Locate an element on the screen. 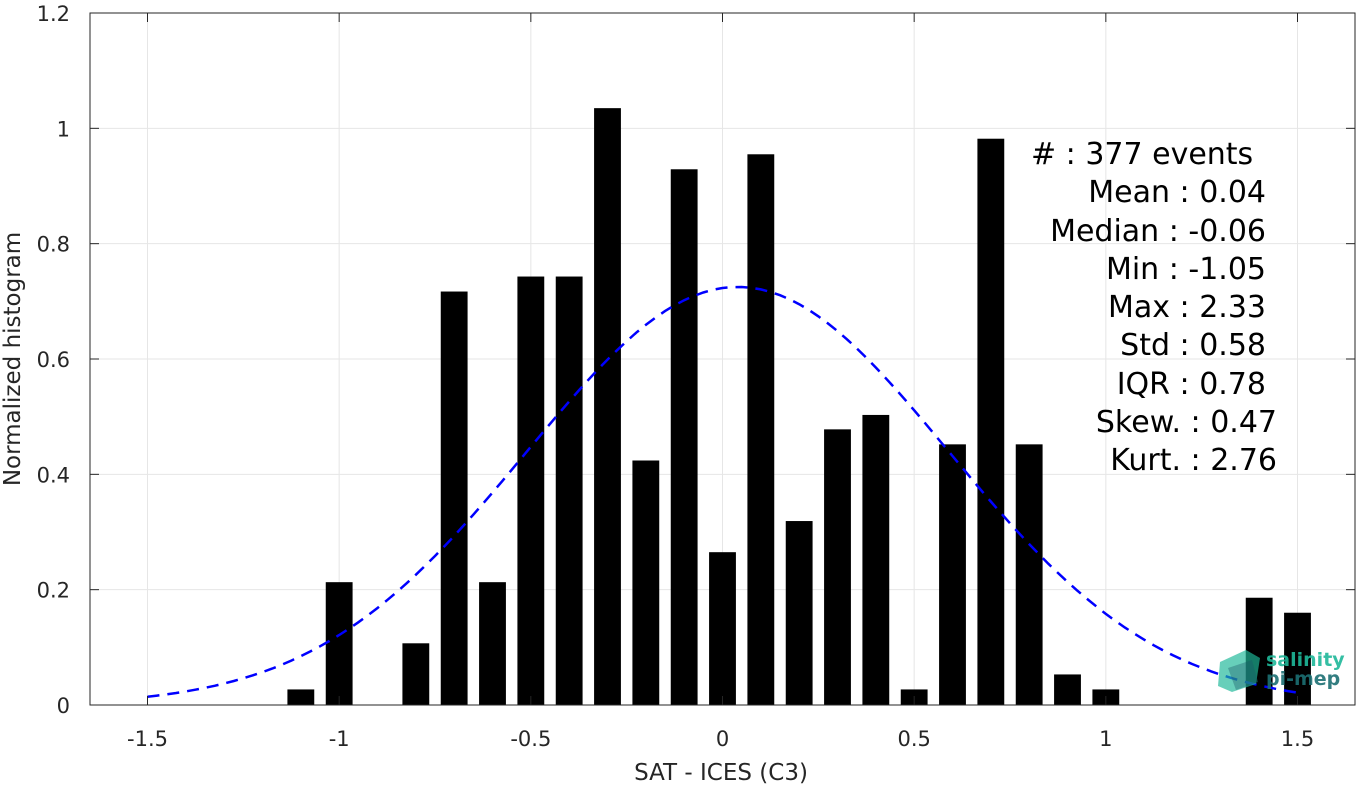  y-tick-label: 0.2 is located at coordinates (53, 591).